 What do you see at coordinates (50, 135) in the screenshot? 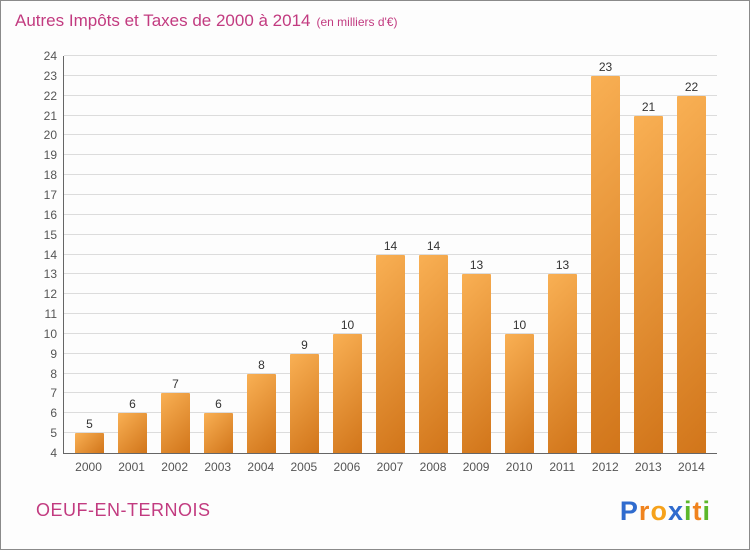
I see `y-tick-label: 20` at bounding box center [50, 135].